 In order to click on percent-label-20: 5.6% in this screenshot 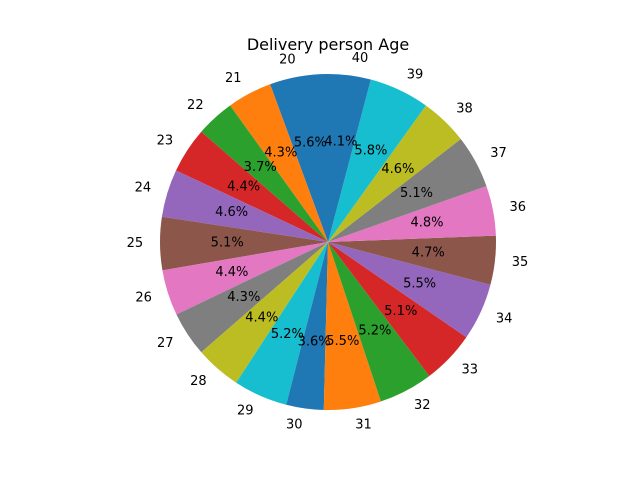, I will do `click(310, 142)`.